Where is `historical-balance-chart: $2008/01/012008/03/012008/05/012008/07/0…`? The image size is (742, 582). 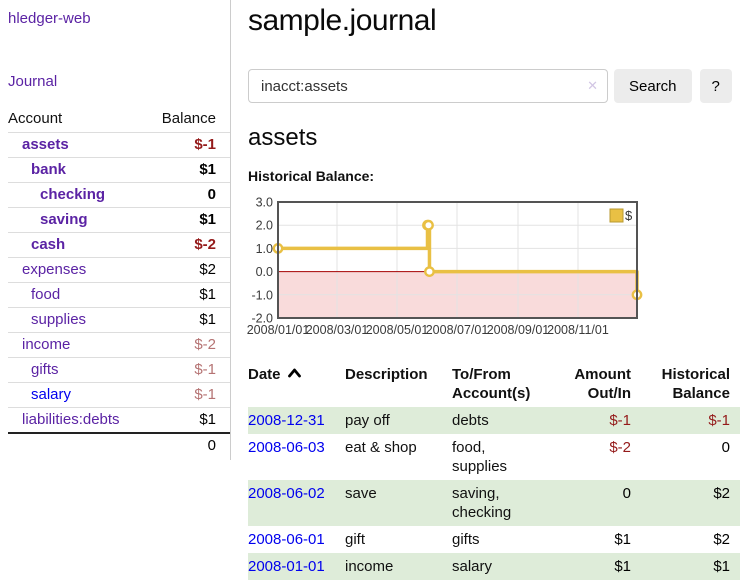
historical-balance-chart: $2008/01/012008/03/012008/05/012008/07/0… is located at coordinates (445, 266).